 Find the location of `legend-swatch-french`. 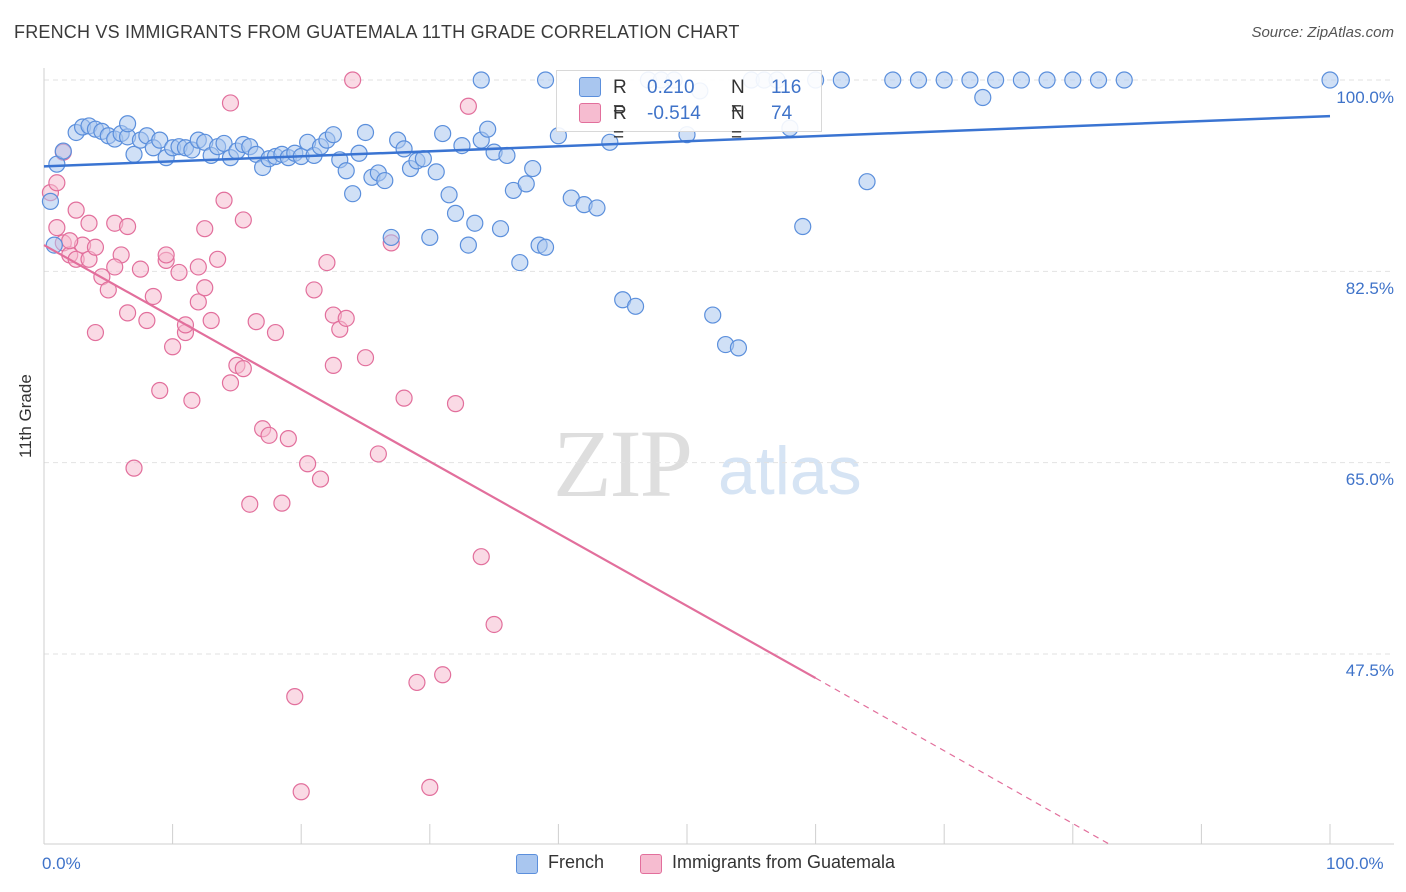

legend-swatch-french is located at coordinates (590, 87).